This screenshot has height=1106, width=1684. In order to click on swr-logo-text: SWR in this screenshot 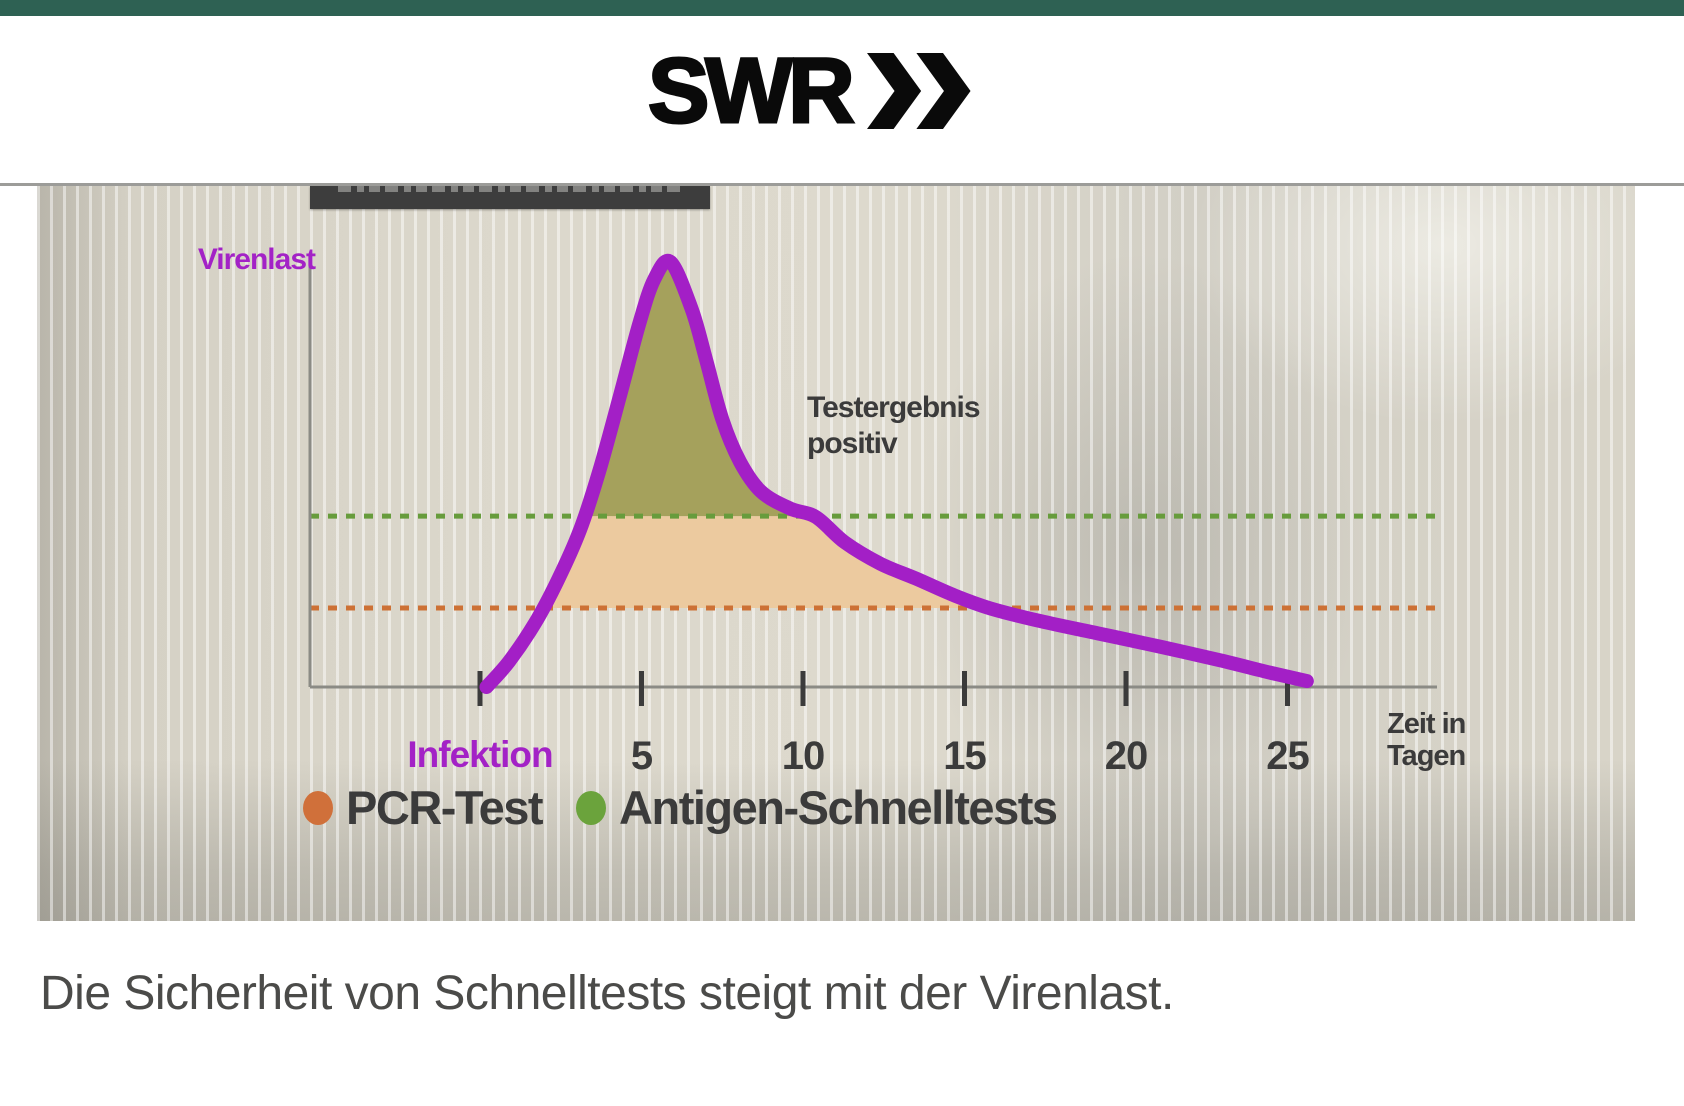, I will do `click(752, 91)`.